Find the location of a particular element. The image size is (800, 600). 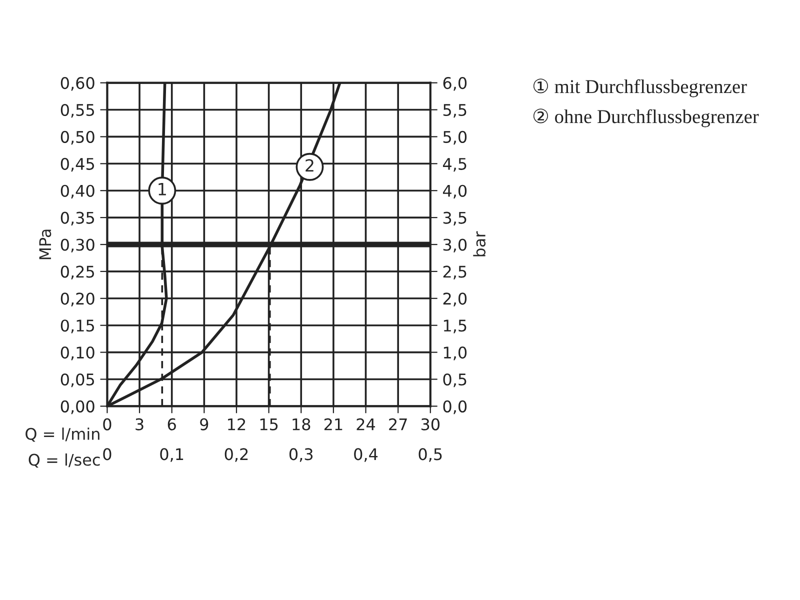

y-tick-label: 0,15 is located at coordinates (77, 327).